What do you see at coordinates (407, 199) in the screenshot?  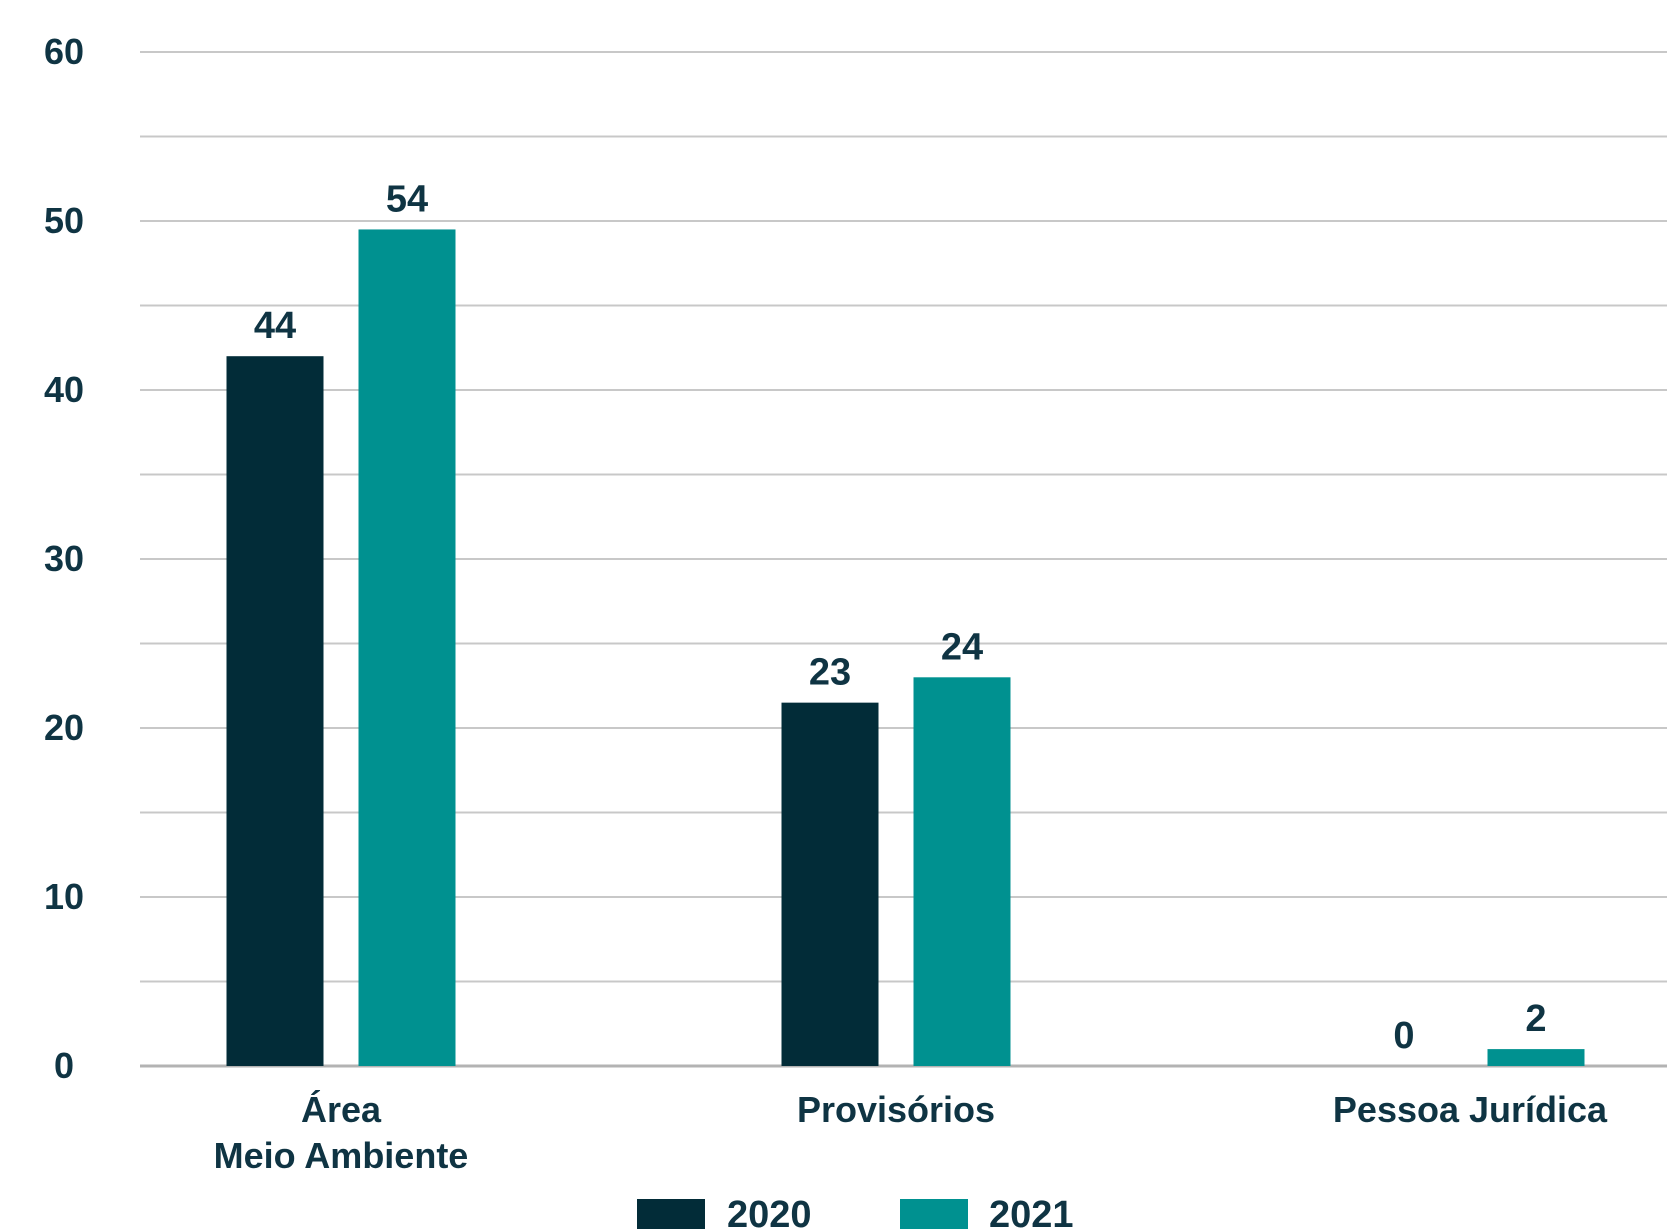 I see `data-label: 54` at bounding box center [407, 199].